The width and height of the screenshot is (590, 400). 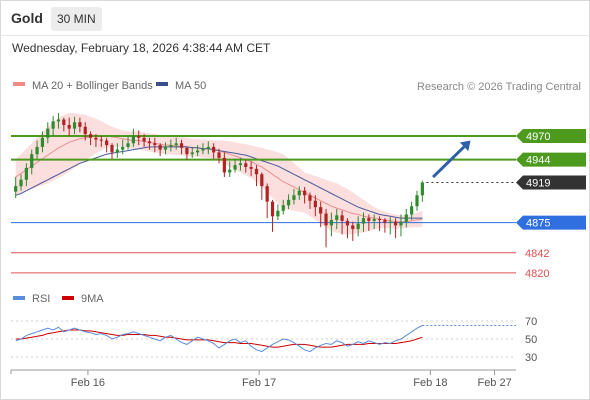 I want to click on x-tick-label: Feb 16, so click(x=88, y=383).